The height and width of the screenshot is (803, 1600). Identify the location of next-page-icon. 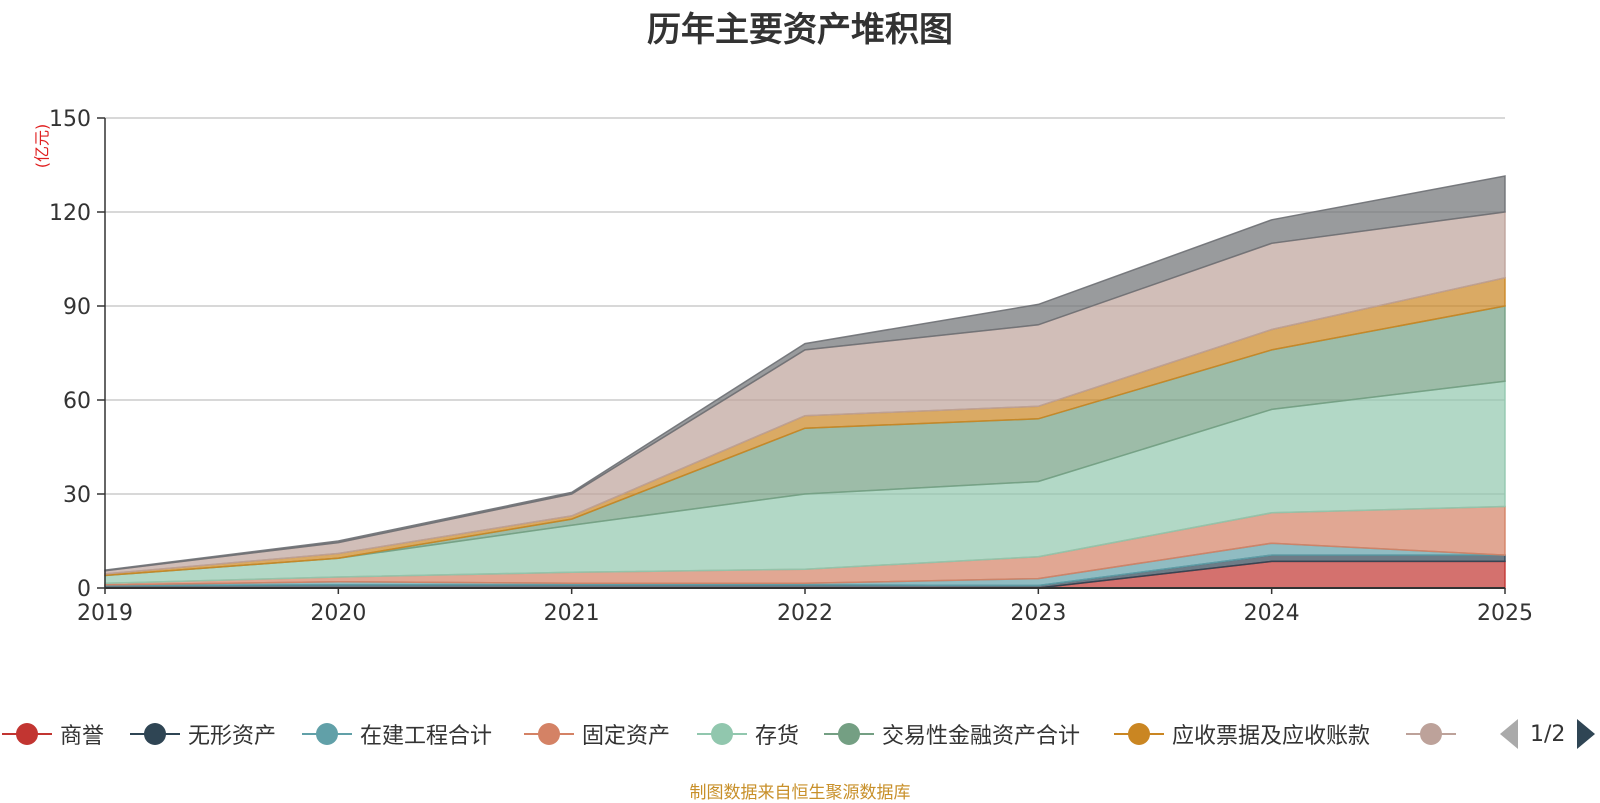
(1586, 734).